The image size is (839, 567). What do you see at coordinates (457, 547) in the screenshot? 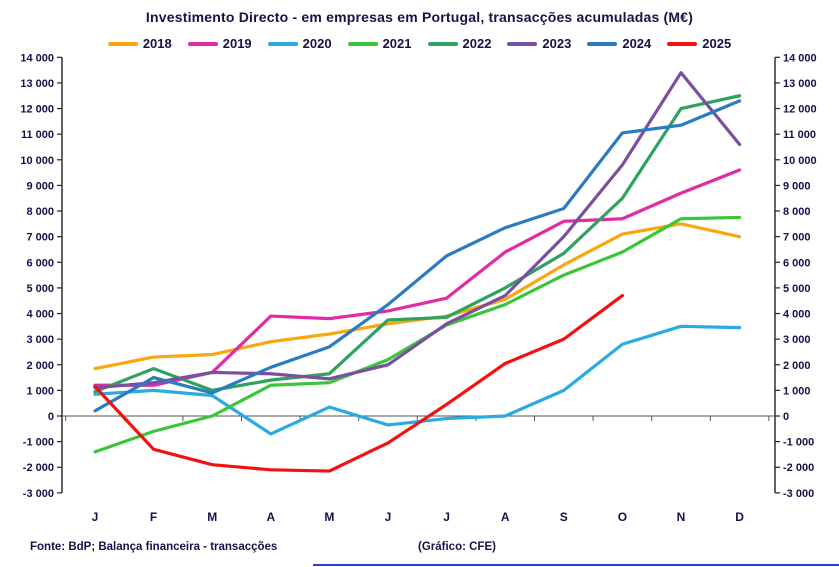
I see `credit-note: (Gráfico: CFE)` at bounding box center [457, 547].